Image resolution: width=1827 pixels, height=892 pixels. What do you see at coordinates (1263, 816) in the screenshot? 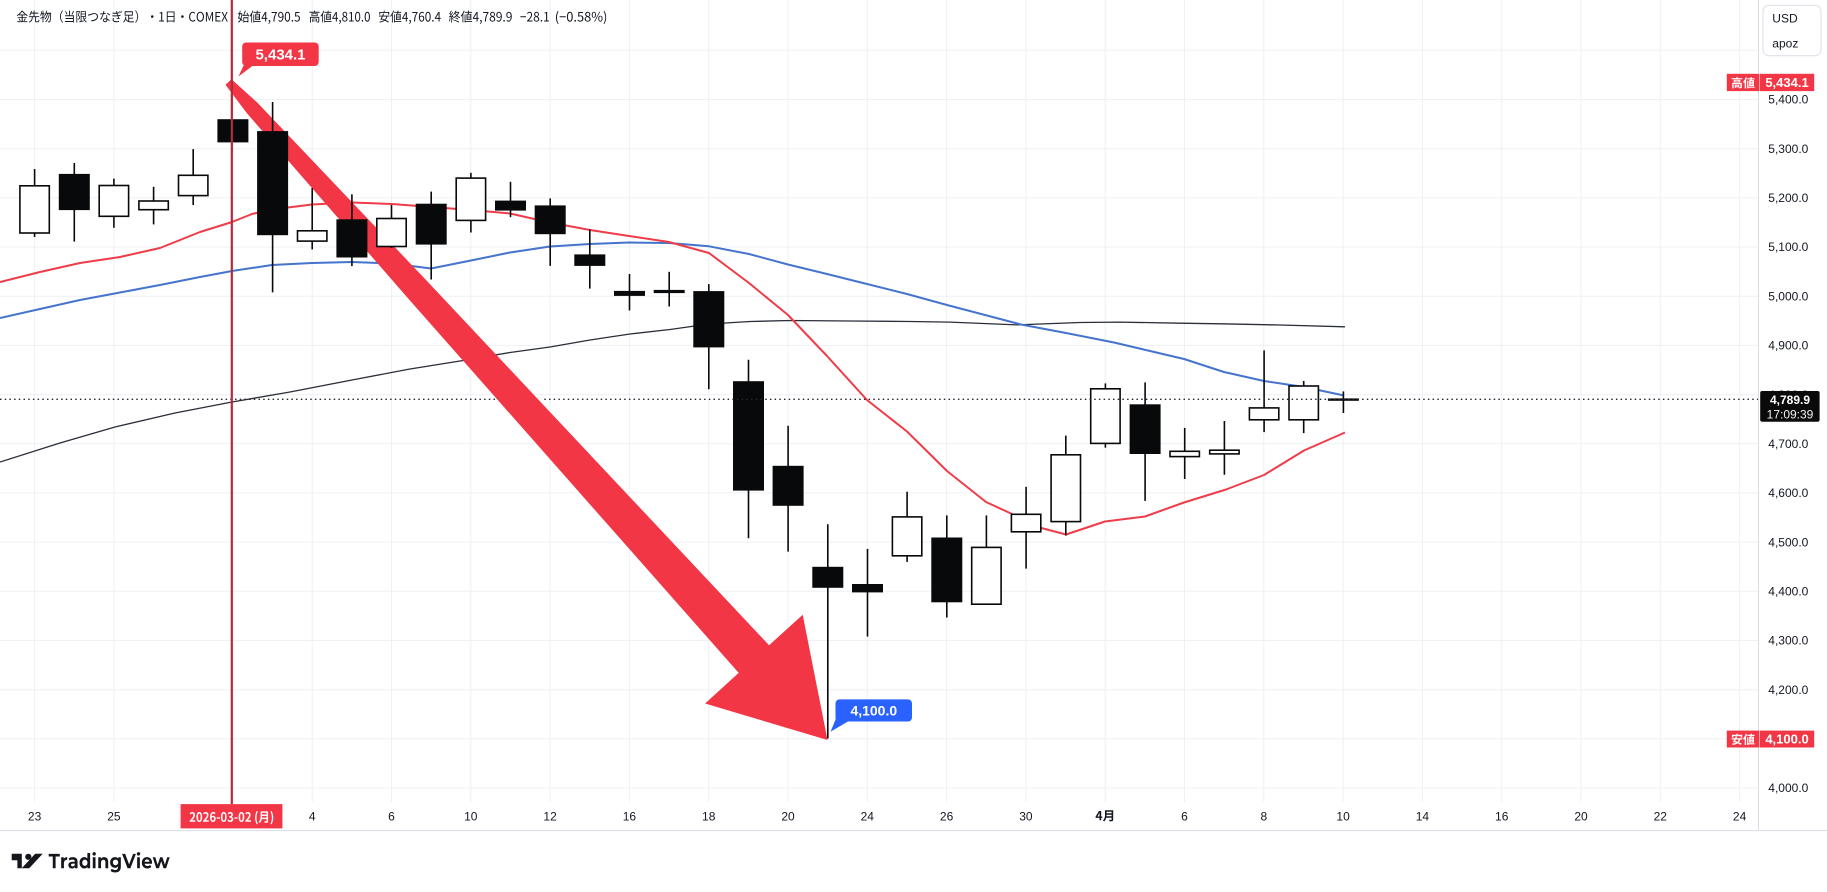
I see `svg-text: 8` at bounding box center [1263, 816].